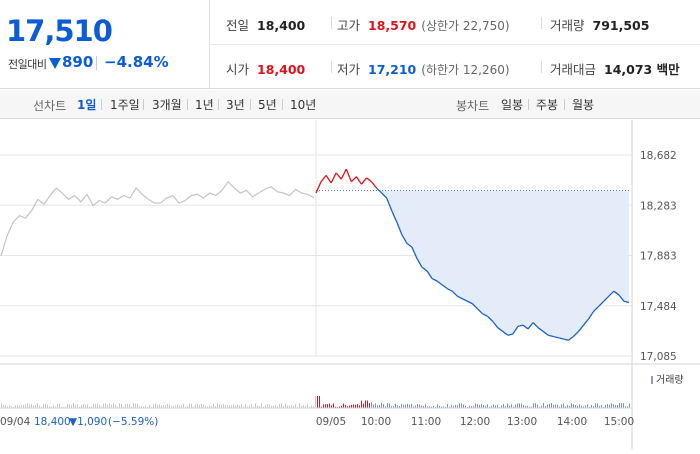 The width and height of the screenshot is (700, 454). What do you see at coordinates (238, 25) in the screenshot?
I see `stat-label: 전일` at bounding box center [238, 25].